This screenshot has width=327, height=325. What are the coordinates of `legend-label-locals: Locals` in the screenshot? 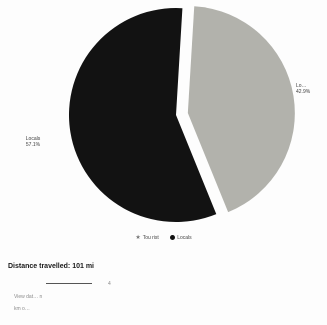 It's located at (184, 238).